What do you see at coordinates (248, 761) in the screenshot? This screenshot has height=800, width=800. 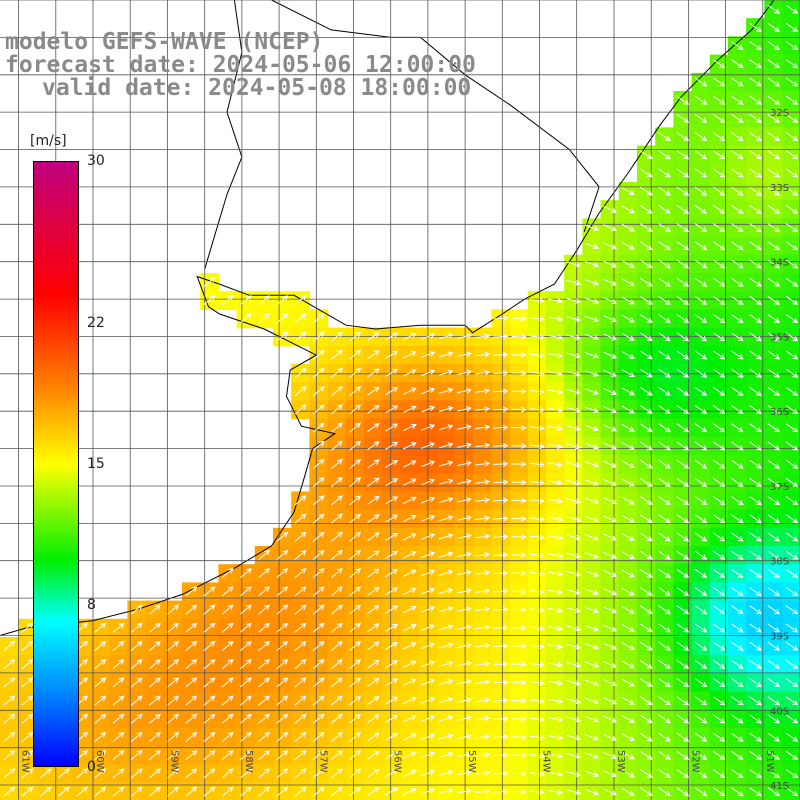 I see `longitude-label: 58W` at bounding box center [248, 761].